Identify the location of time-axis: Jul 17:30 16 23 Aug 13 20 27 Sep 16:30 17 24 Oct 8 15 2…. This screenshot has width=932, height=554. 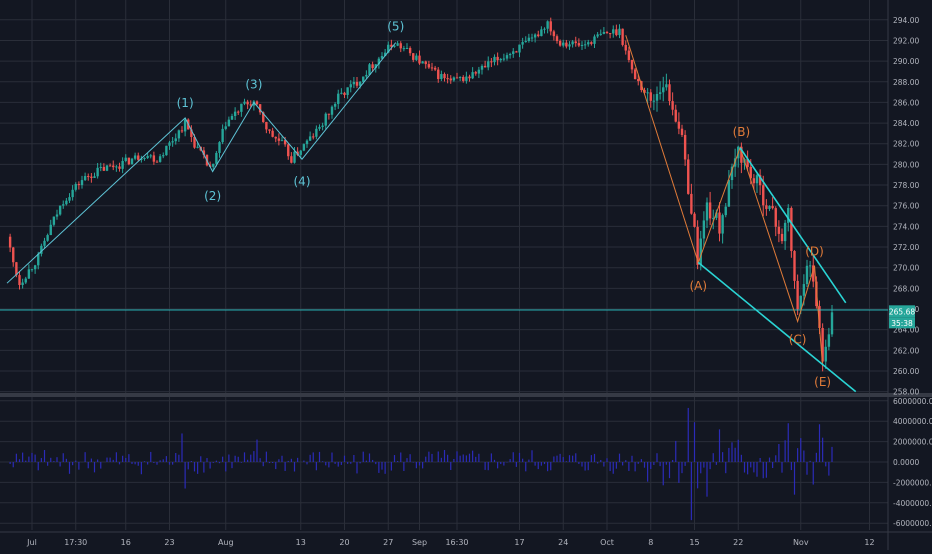
(450, 542).